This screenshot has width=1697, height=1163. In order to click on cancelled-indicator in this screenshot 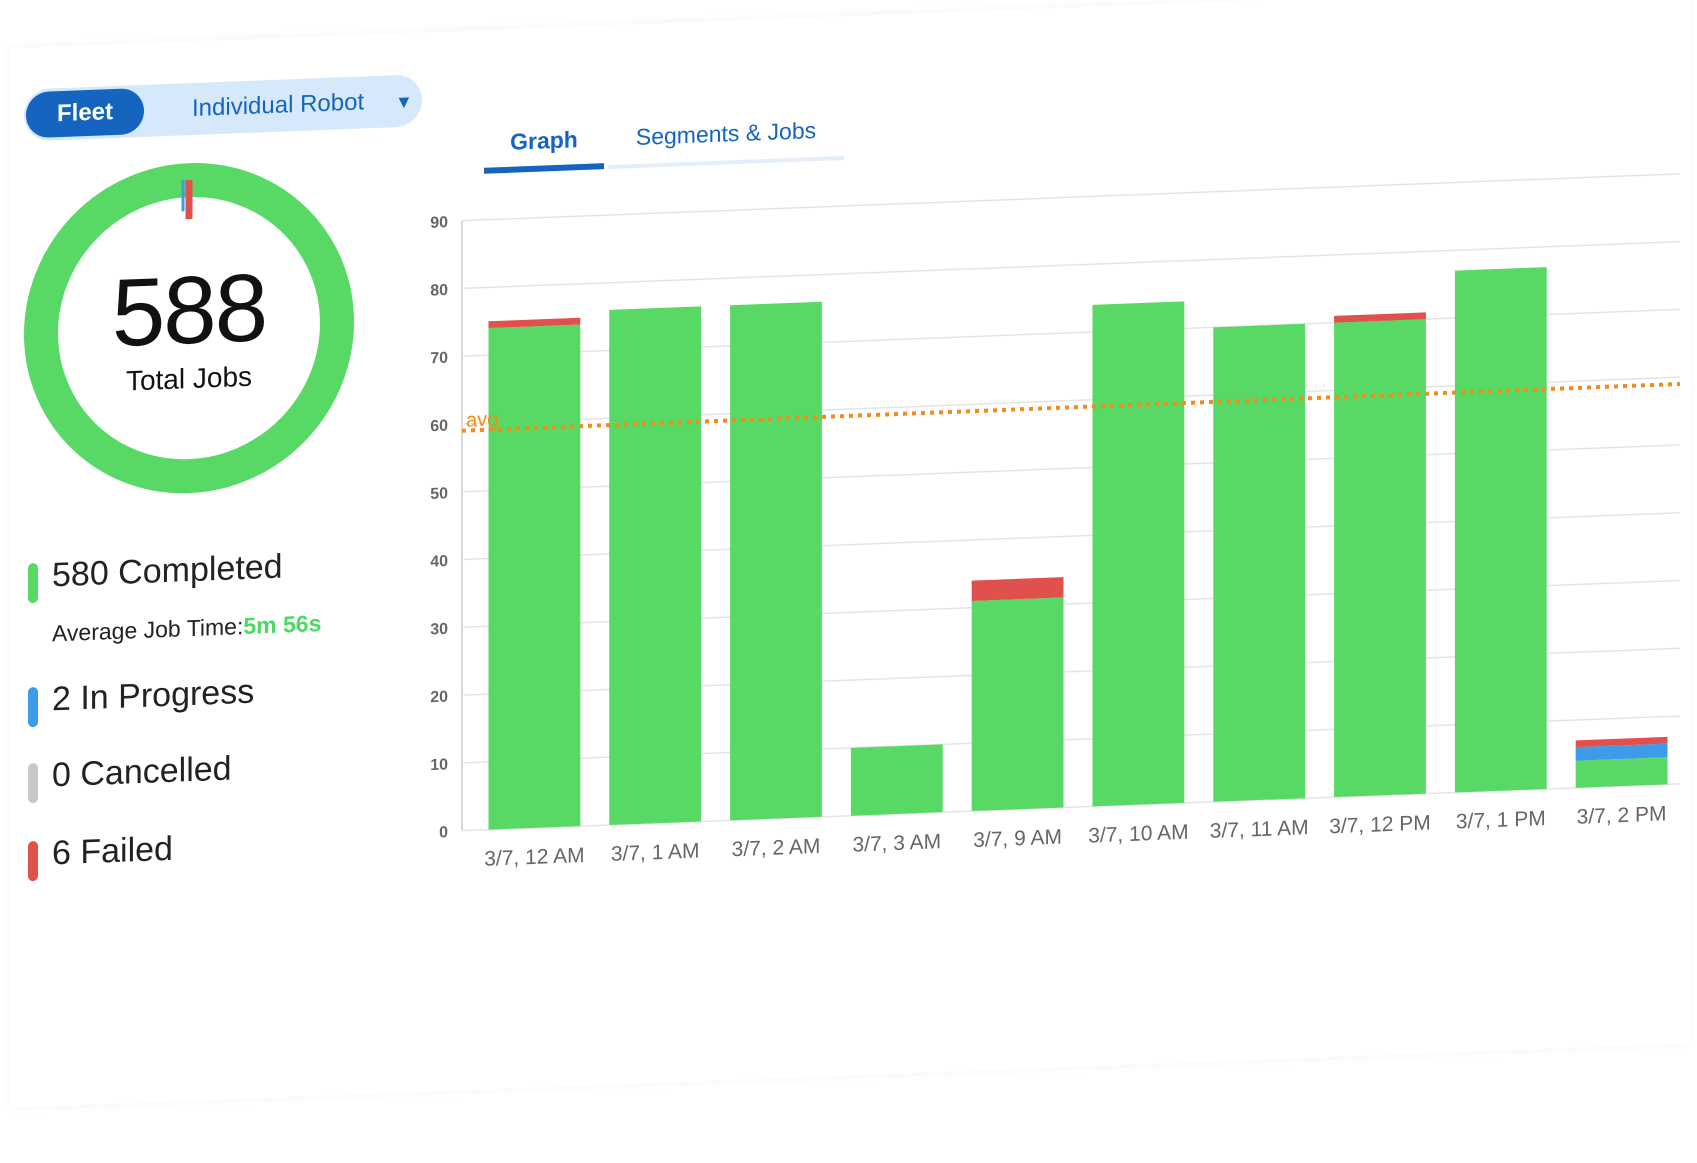, I will do `click(33, 783)`.